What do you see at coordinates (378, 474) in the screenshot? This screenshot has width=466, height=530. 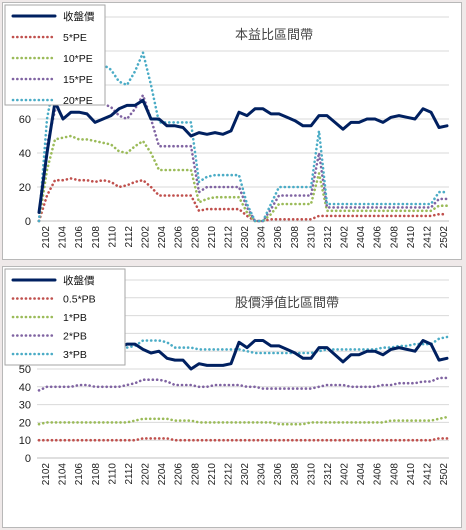 I see `pb-x-tick-label: 2406` at bounding box center [378, 474].